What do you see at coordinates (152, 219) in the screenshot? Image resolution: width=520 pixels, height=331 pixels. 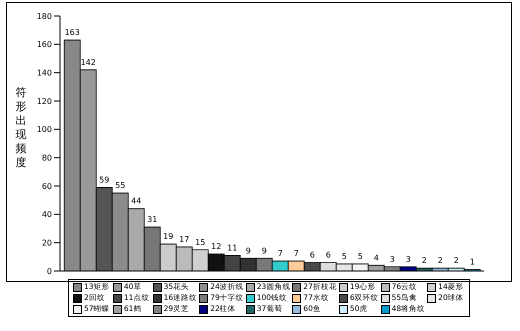 I see `data-label: 31` at bounding box center [152, 219].